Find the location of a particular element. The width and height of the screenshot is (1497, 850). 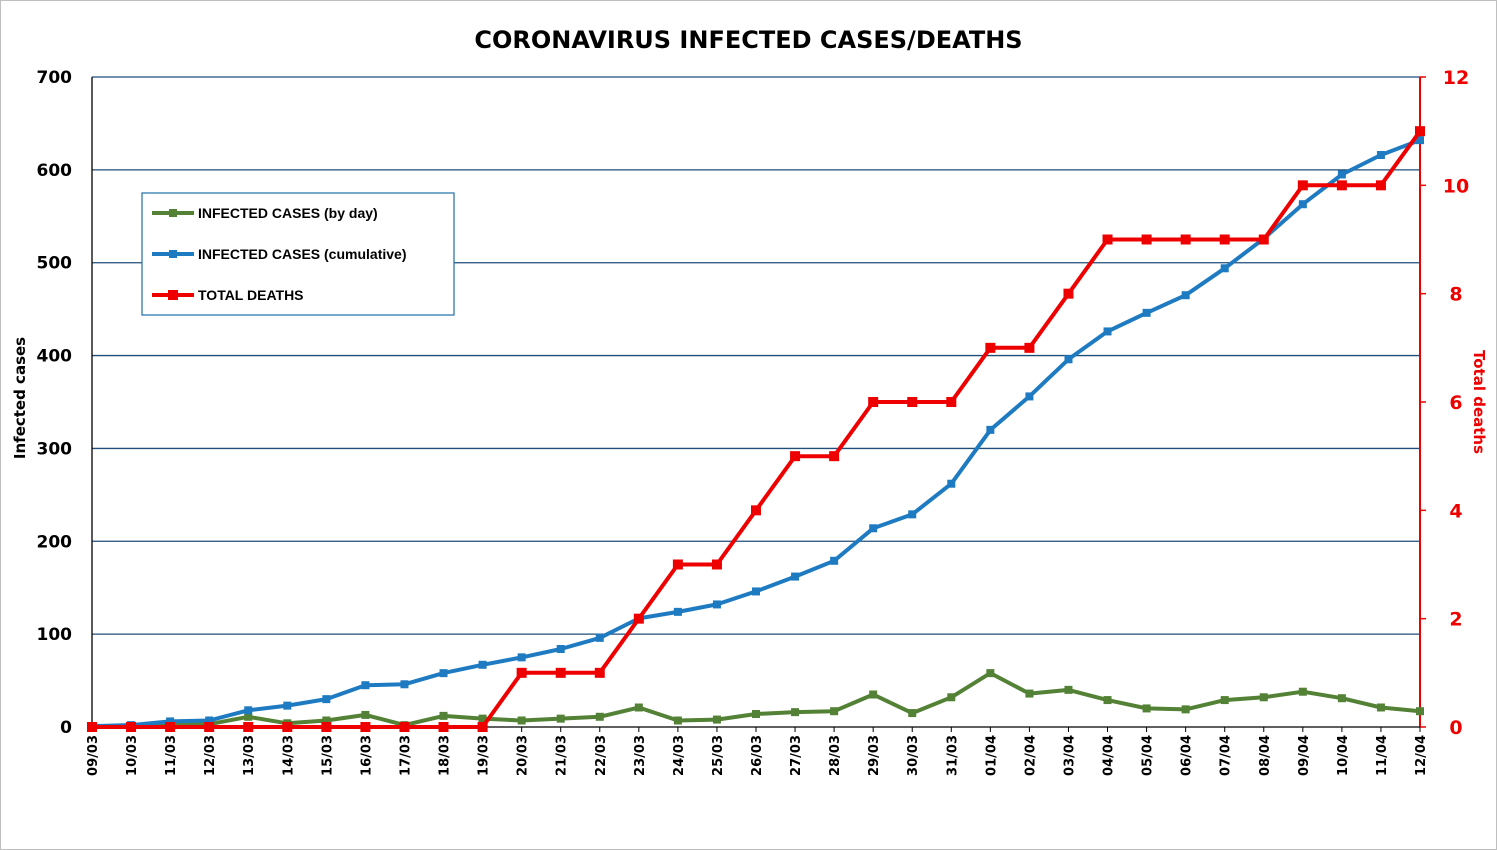

y-tick-left-600: 600 is located at coordinates (55, 171).